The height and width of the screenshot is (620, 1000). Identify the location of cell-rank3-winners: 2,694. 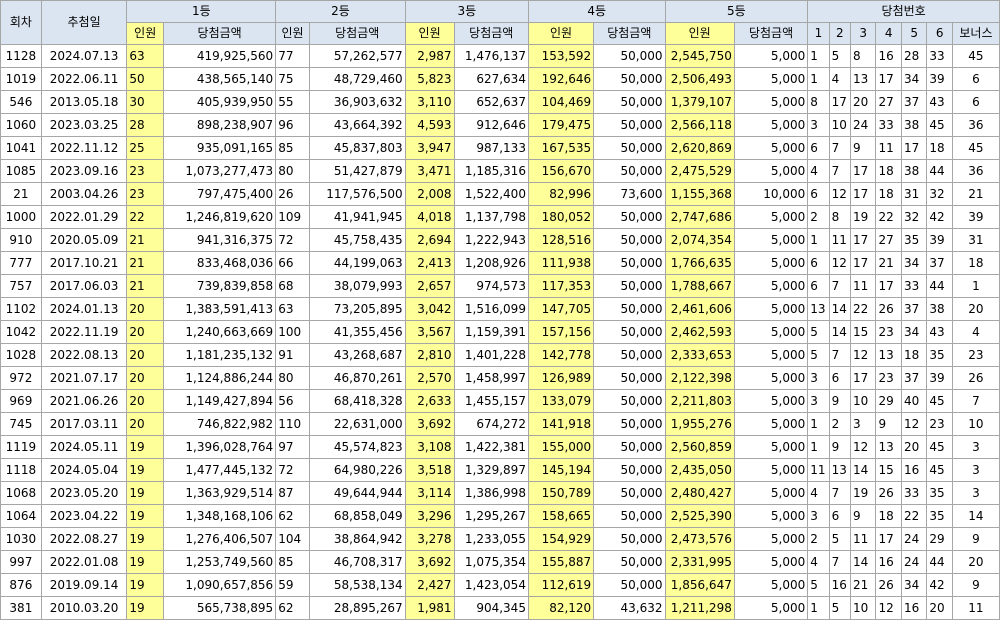
(429, 240).